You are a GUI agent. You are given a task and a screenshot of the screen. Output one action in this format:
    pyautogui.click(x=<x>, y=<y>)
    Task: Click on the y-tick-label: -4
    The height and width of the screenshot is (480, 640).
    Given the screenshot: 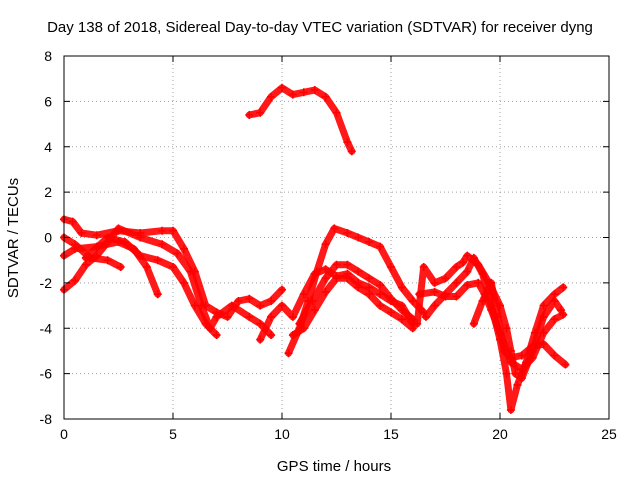 What is the action you would take?
    pyautogui.click(x=46, y=328)
    